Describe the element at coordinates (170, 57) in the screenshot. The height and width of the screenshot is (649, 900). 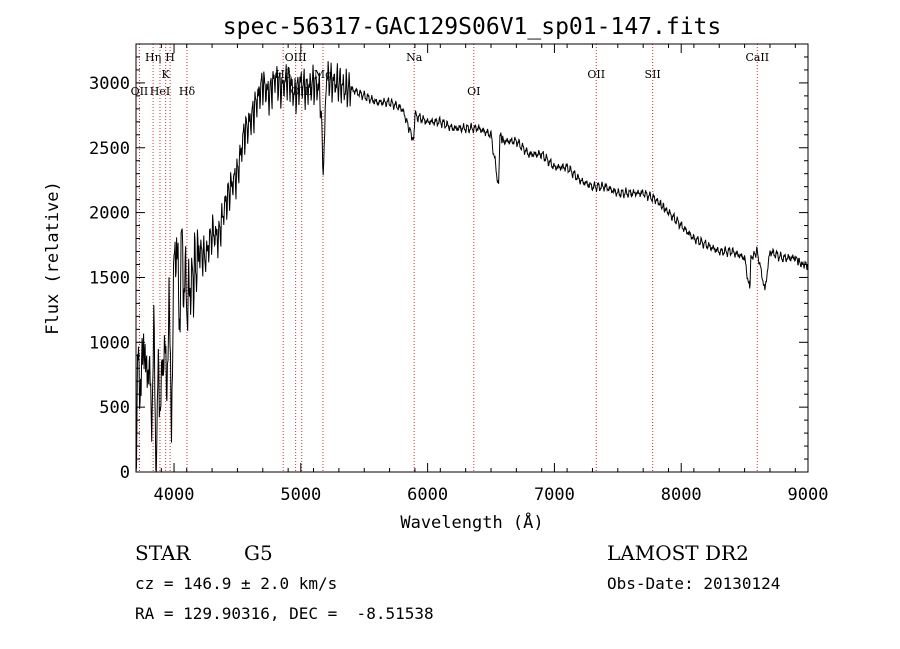
I see `line-label: H` at that location.